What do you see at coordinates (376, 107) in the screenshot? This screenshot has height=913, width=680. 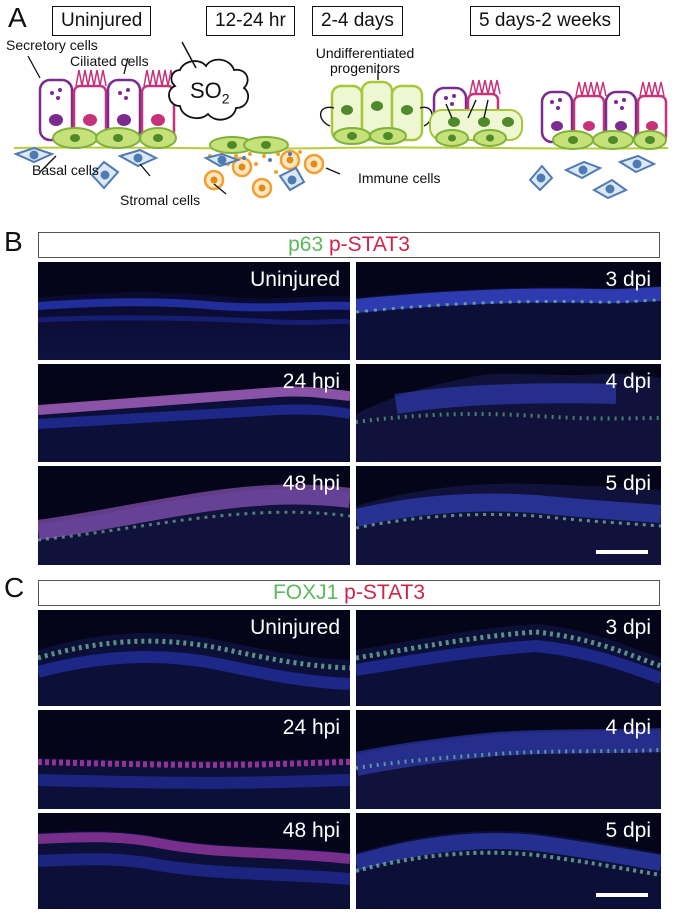 I see `progenitor-epithelium` at bounding box center [376, 107].